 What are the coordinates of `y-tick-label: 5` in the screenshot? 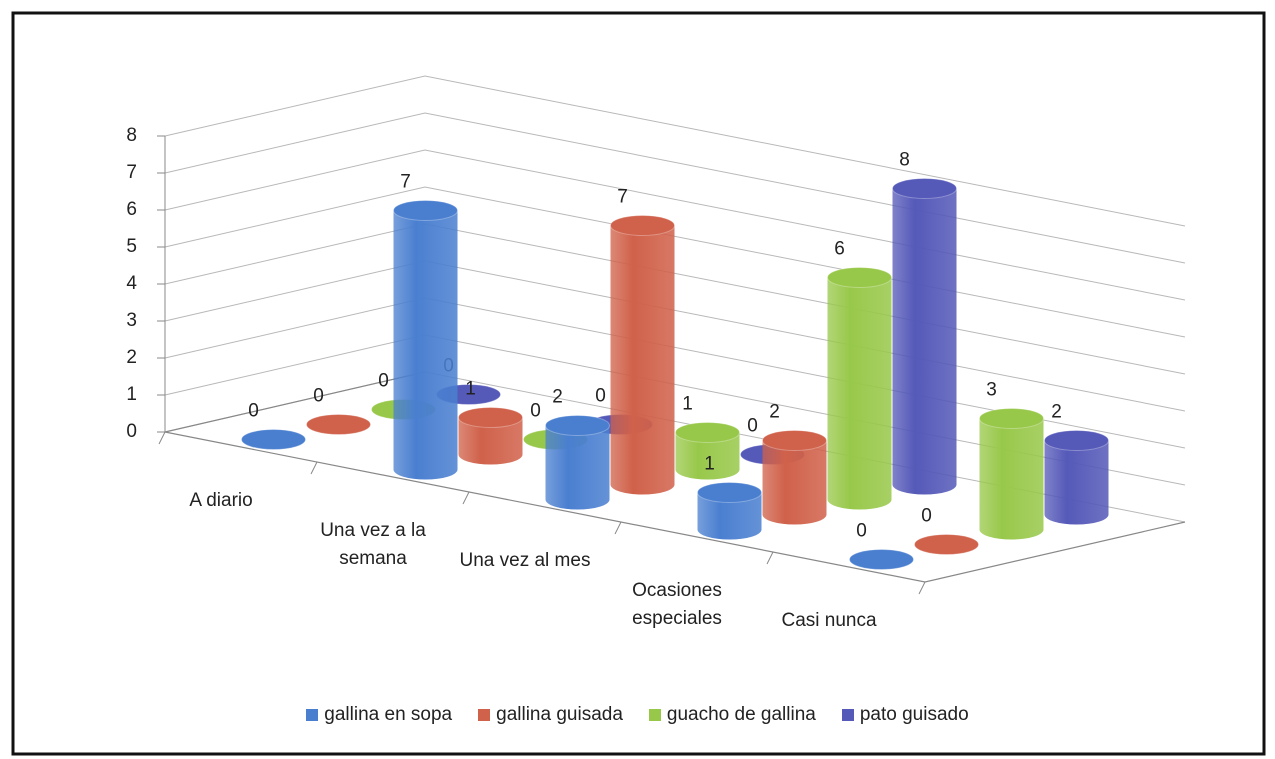 It's located at (131, 246).